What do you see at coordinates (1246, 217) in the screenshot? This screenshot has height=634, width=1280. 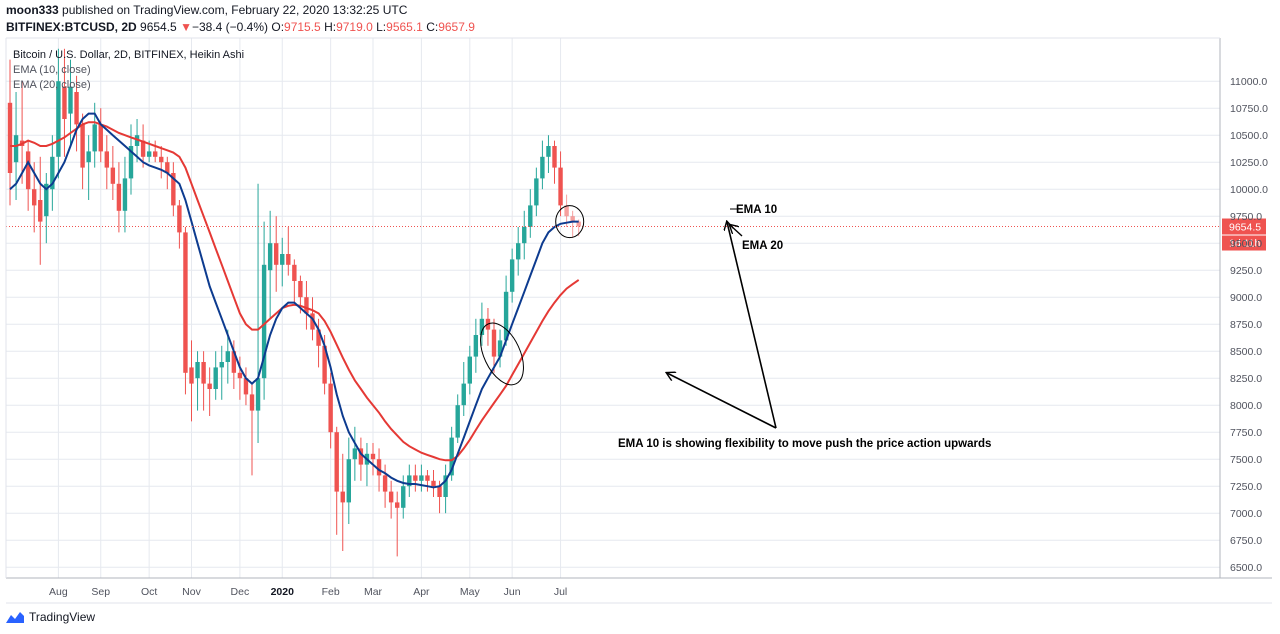 I see `y-tick-label: 9750.0` at bounding box center [1246, 217].